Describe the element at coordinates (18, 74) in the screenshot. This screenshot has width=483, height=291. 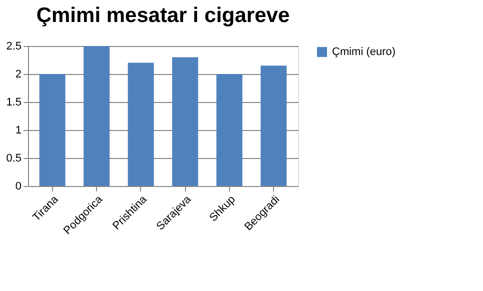
I see `y-tick-label: 2` at that location.